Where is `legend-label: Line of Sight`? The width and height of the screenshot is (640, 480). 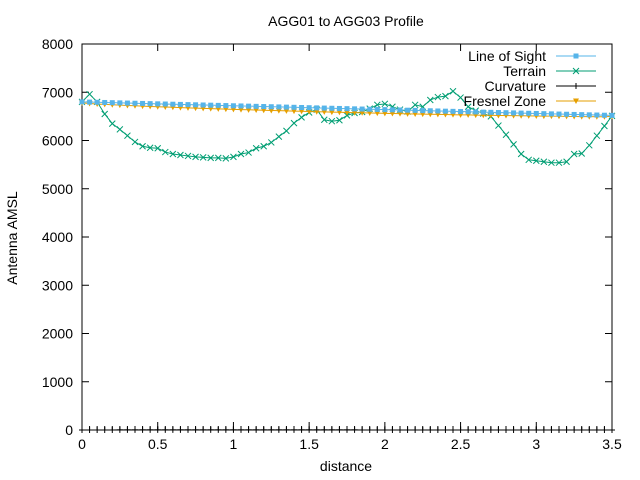
legend-label: Line of Sight is located at coordinates (507, 56).